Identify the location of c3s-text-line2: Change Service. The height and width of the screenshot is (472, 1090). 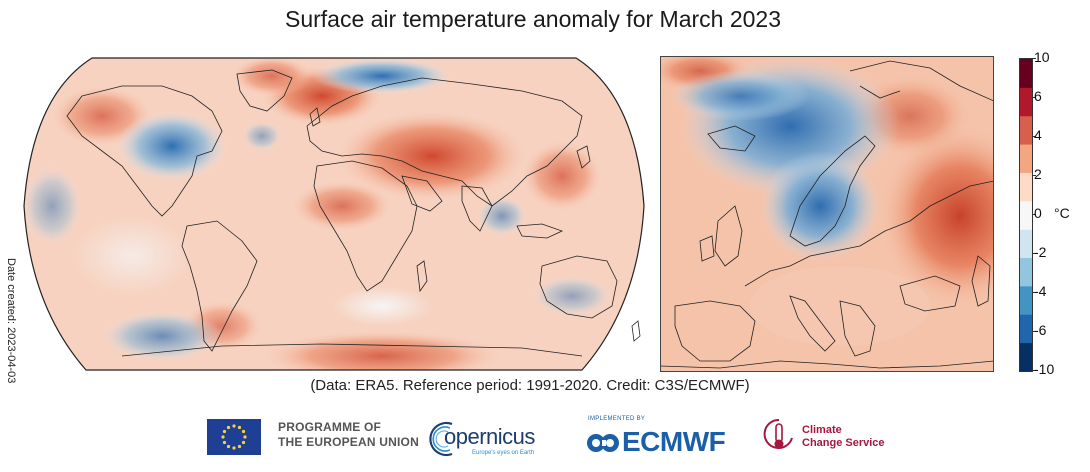
(843, 443).